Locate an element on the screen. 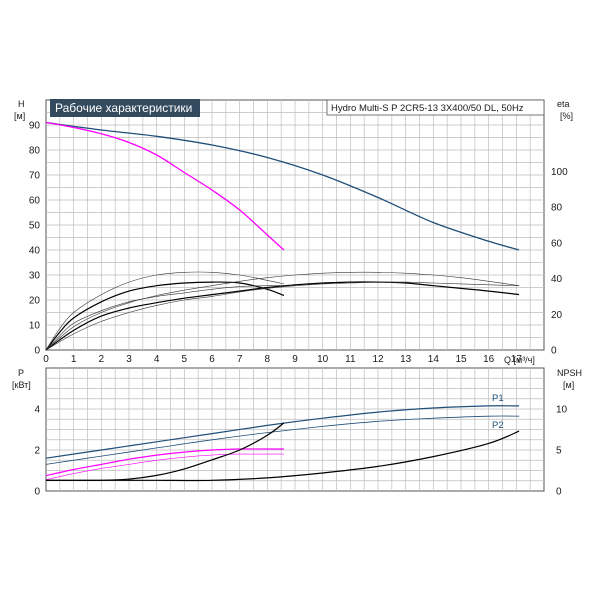  y-axis-unit-eta: [%] is located at coordinates (566, 116).